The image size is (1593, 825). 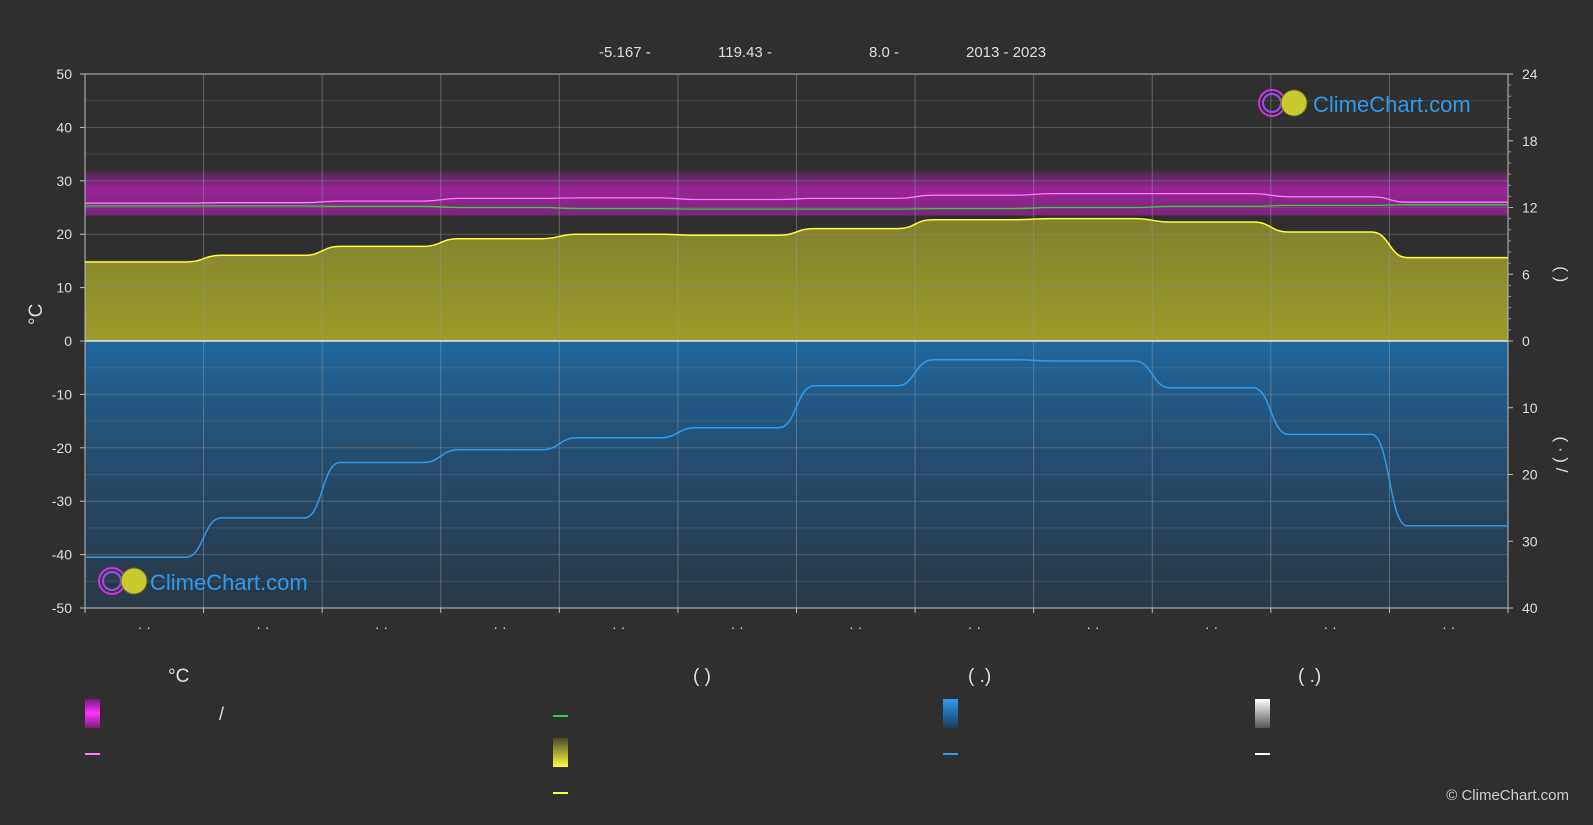 I want to click on max-temp-line, so click(x=796, y=198).